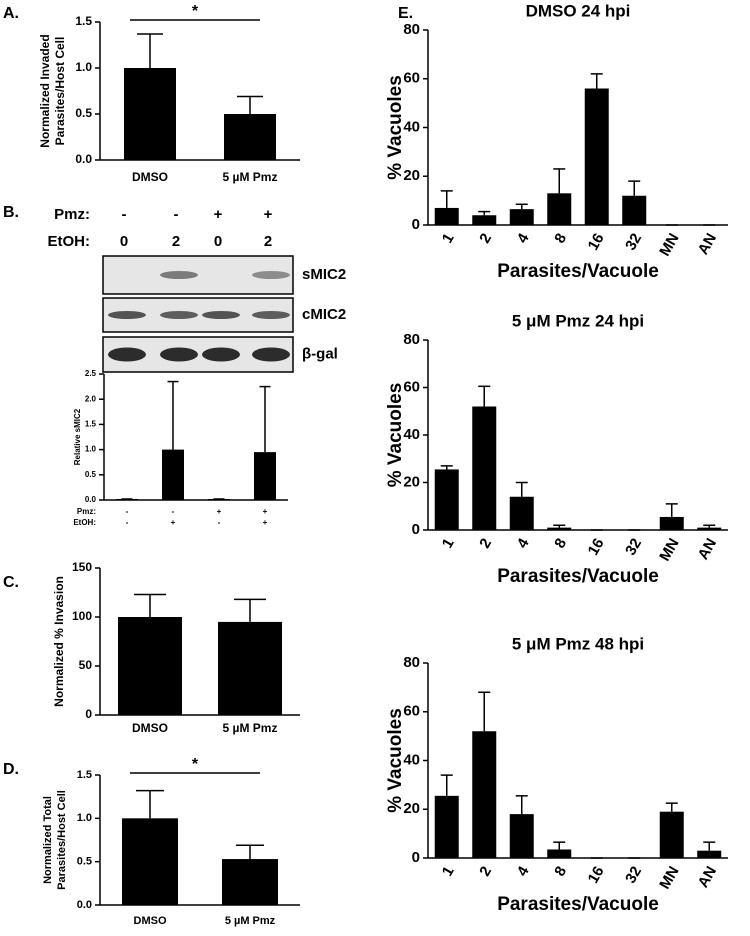  Describe the element at coordinates (250, 728) in the screenshot. I see `x-tick-label: 5 µM Pmz` at that location.